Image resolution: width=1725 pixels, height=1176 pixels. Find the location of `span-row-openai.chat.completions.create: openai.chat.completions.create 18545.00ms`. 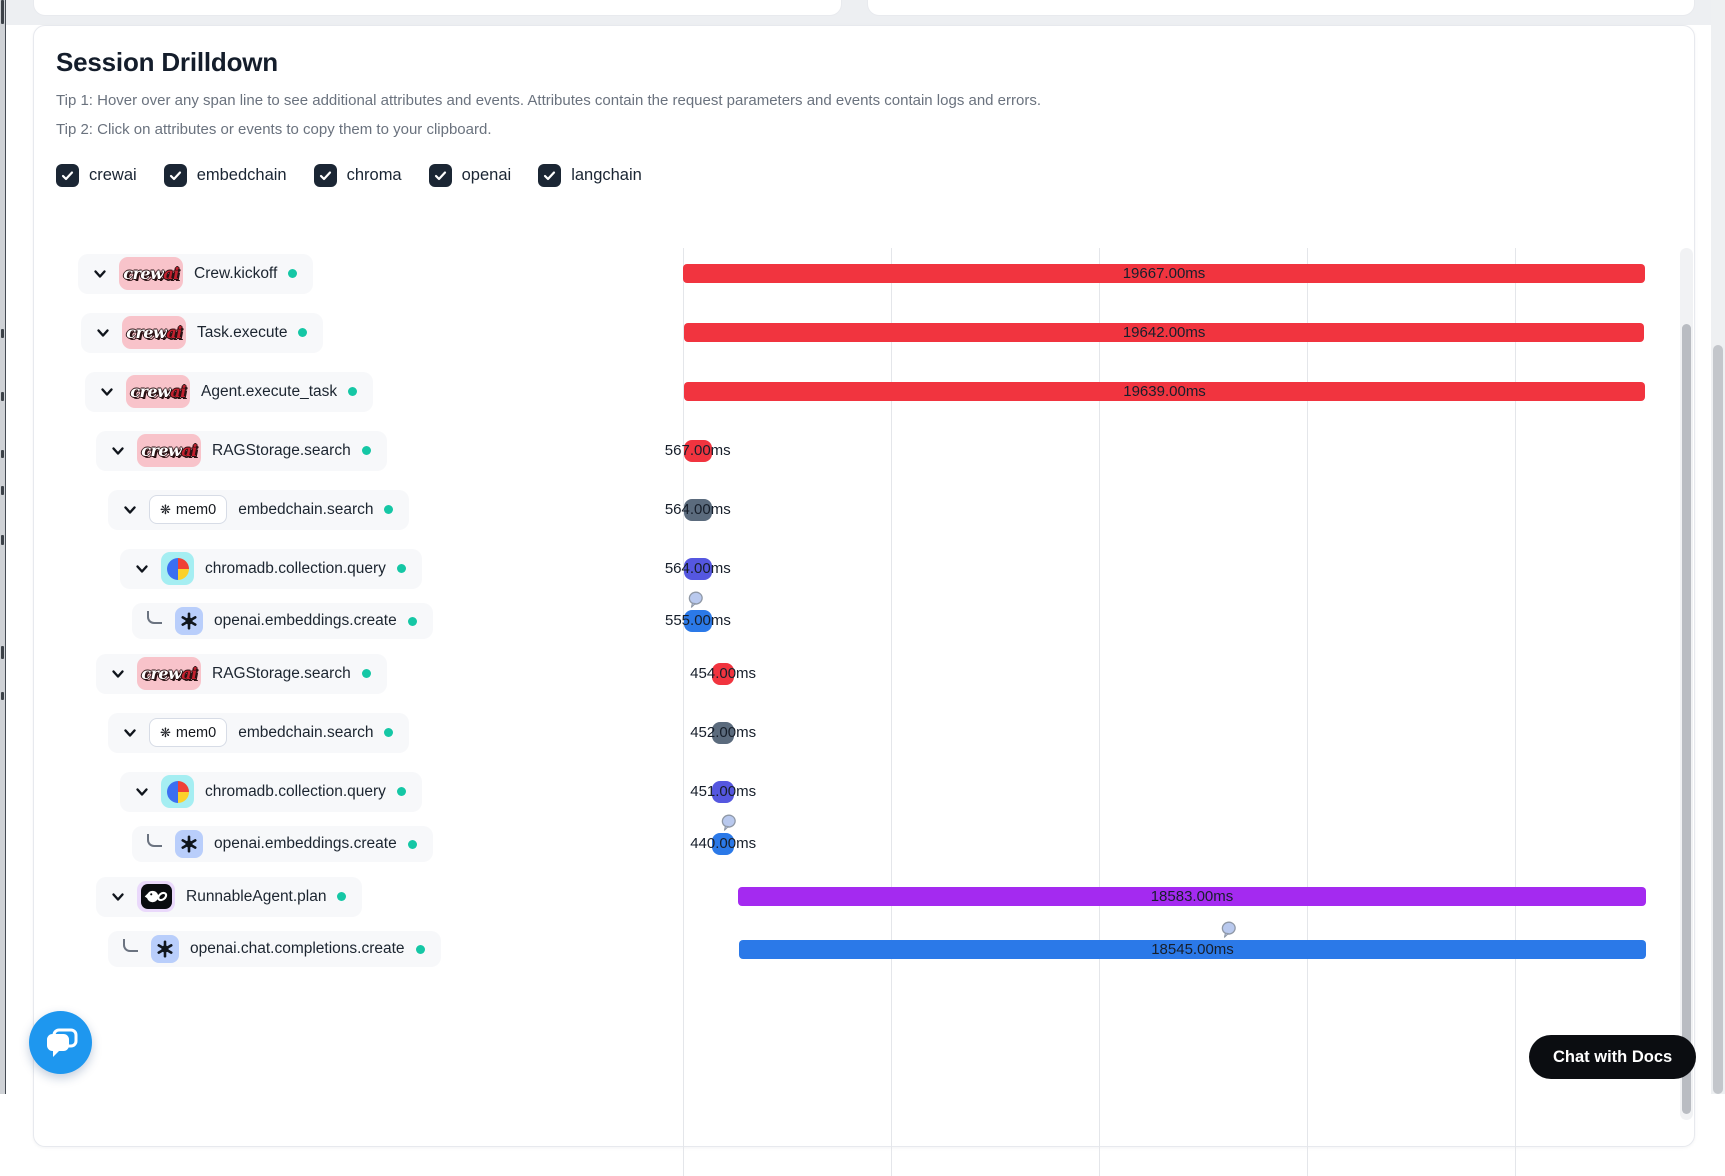

span-row-openai.chat.completions.create: openai.chat.completions.create 18545.00ms is located at coordinates (864, 946).